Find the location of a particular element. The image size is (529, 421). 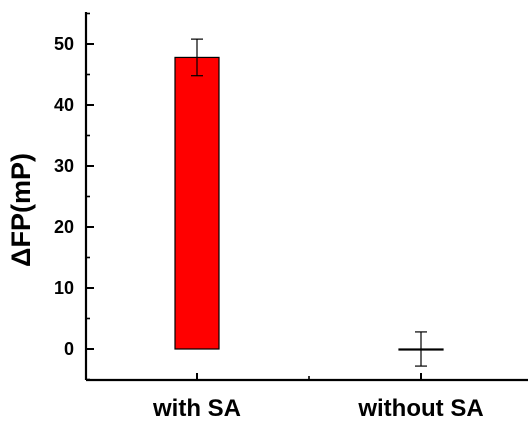

y-tick-label: 20 is located at coordinates (64, 227).